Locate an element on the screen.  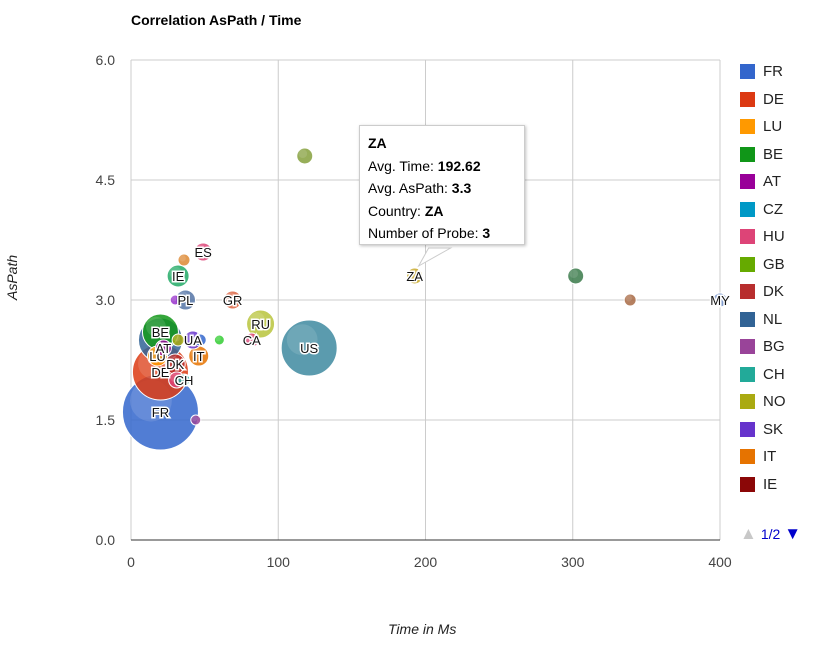
legend-item: FR is located at coordinates (763, 72).